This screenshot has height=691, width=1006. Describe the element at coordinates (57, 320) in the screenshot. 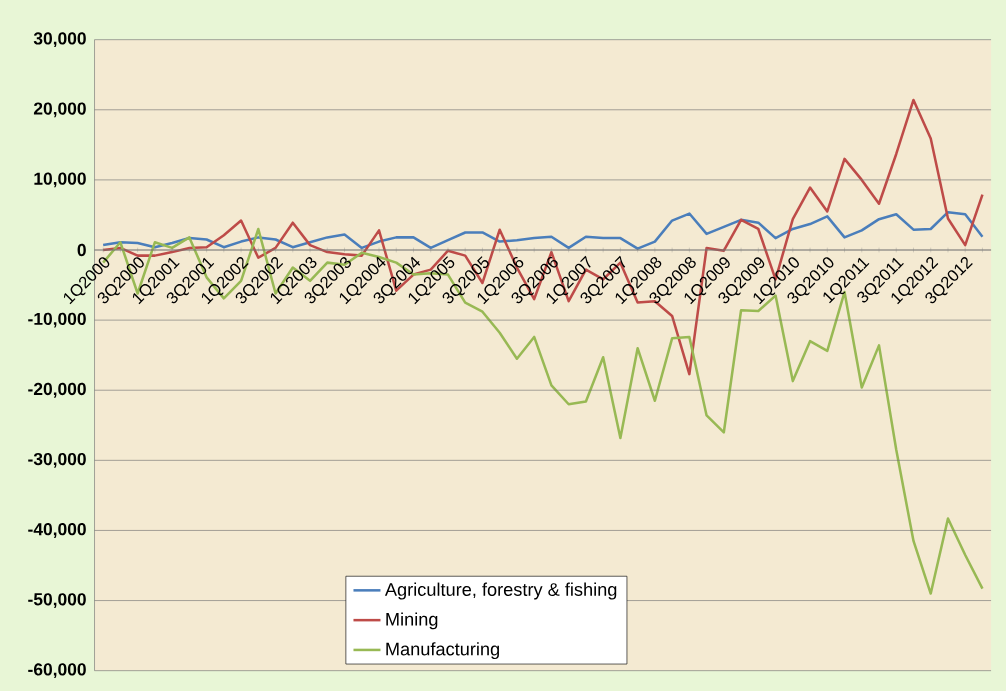

I see `y-tick-label: -10,000` at that location.